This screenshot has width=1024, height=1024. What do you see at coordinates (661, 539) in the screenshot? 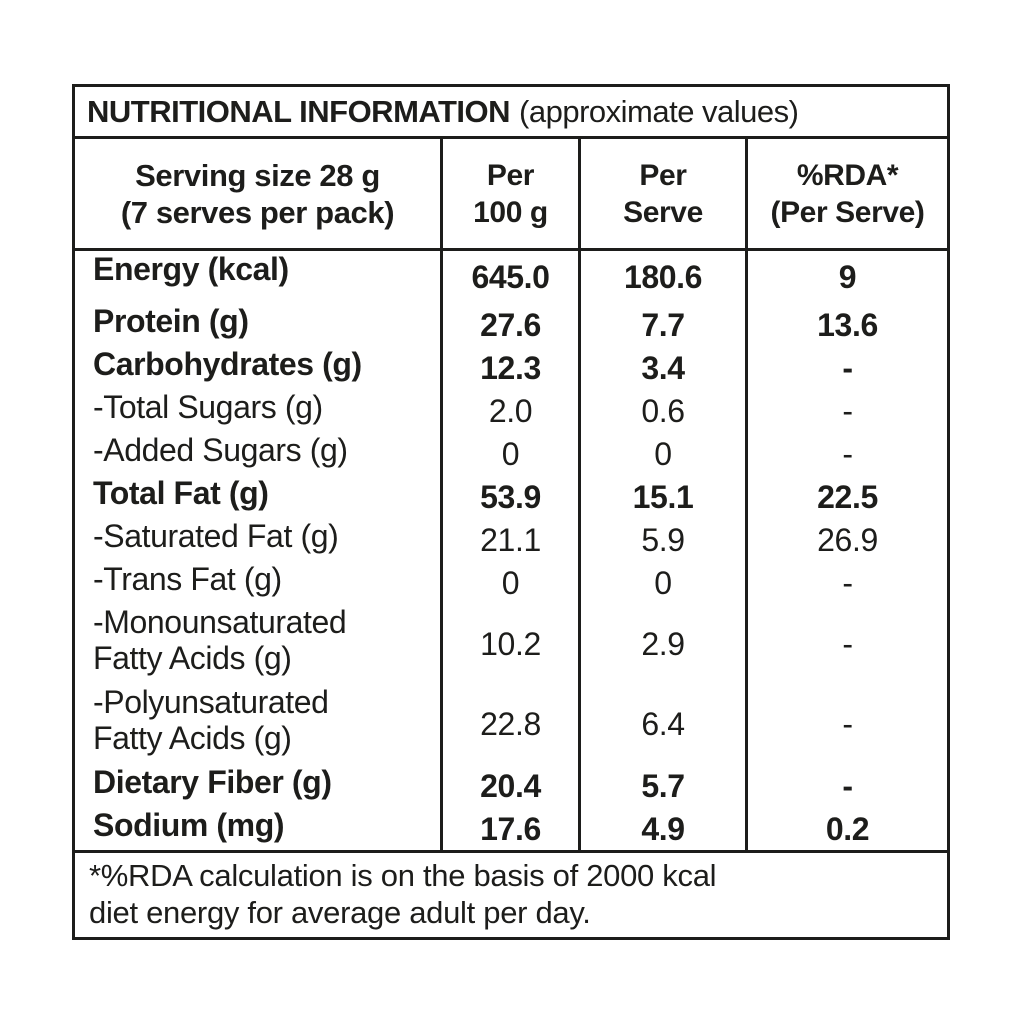
I see `saturated-fat-per-serve: 5.9` at bounding box center [661, 539].